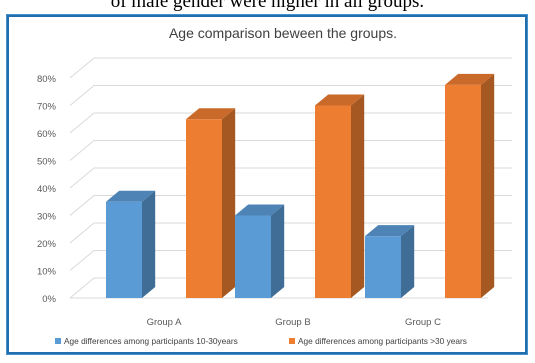  What do you see at coordinates (47, 107) in the screenshot?
I see `y-tick-label: 70%` at bounding box center [47, 107].